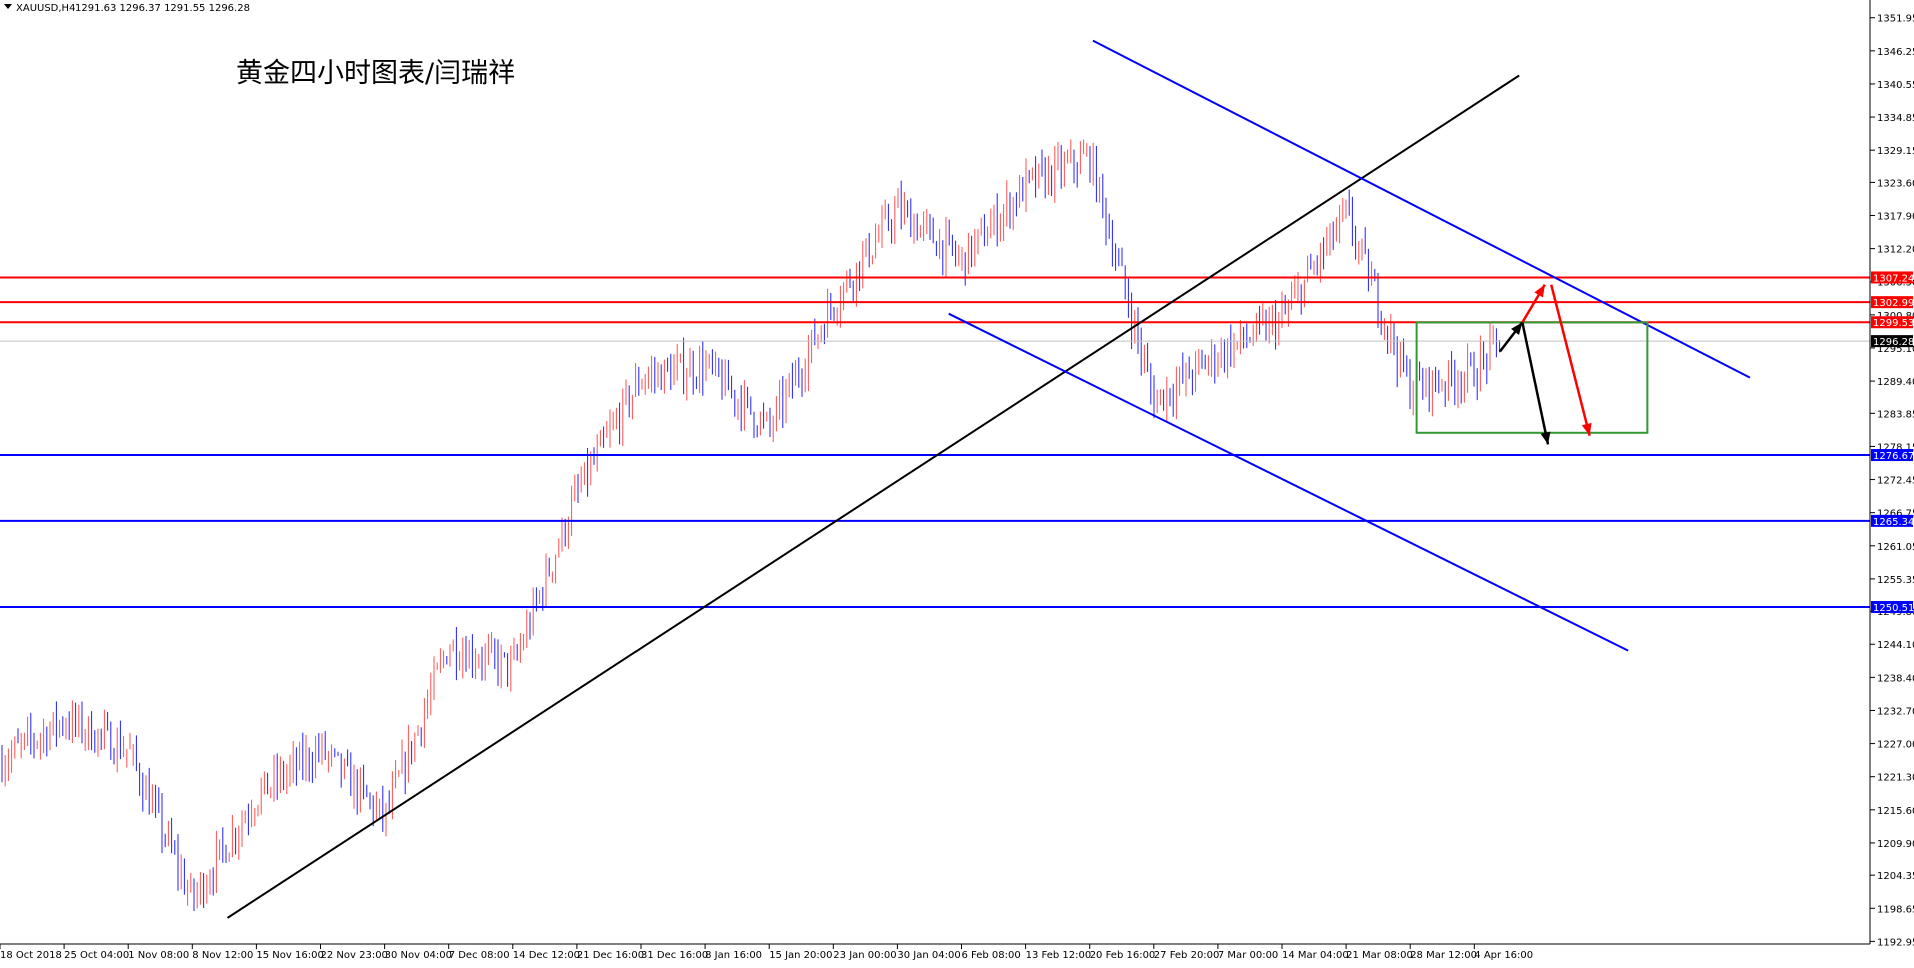 The width and height of the screenshot is (1914, 968). Describe the element at coordinates (674, 955) in the screenshot. I see `xtick-label-10: 31 Dec 16:00` at that location.